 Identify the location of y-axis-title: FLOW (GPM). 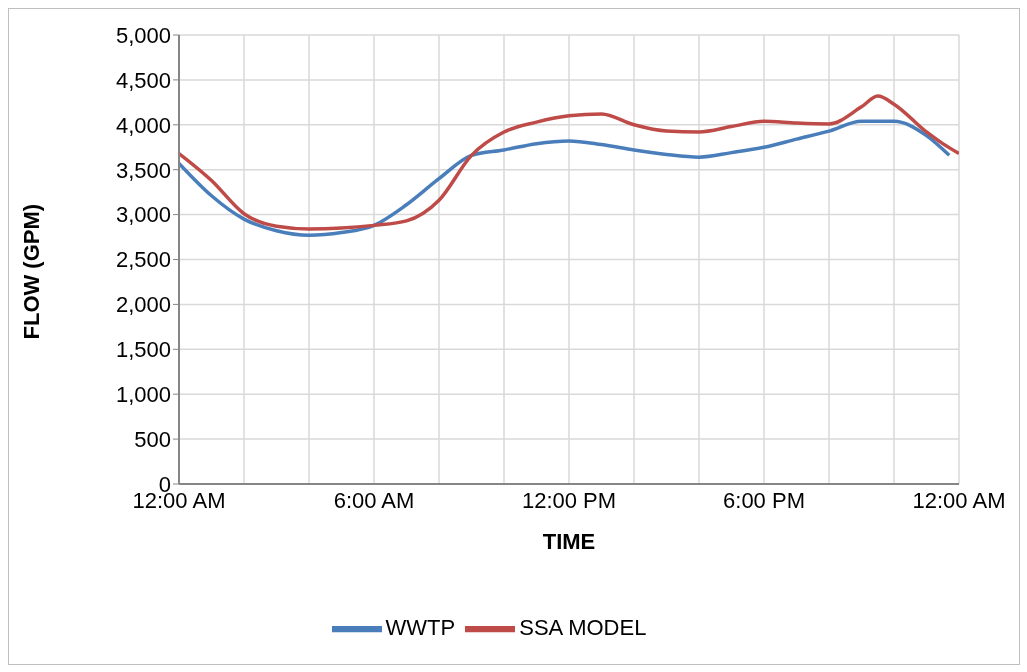
(31, 271).